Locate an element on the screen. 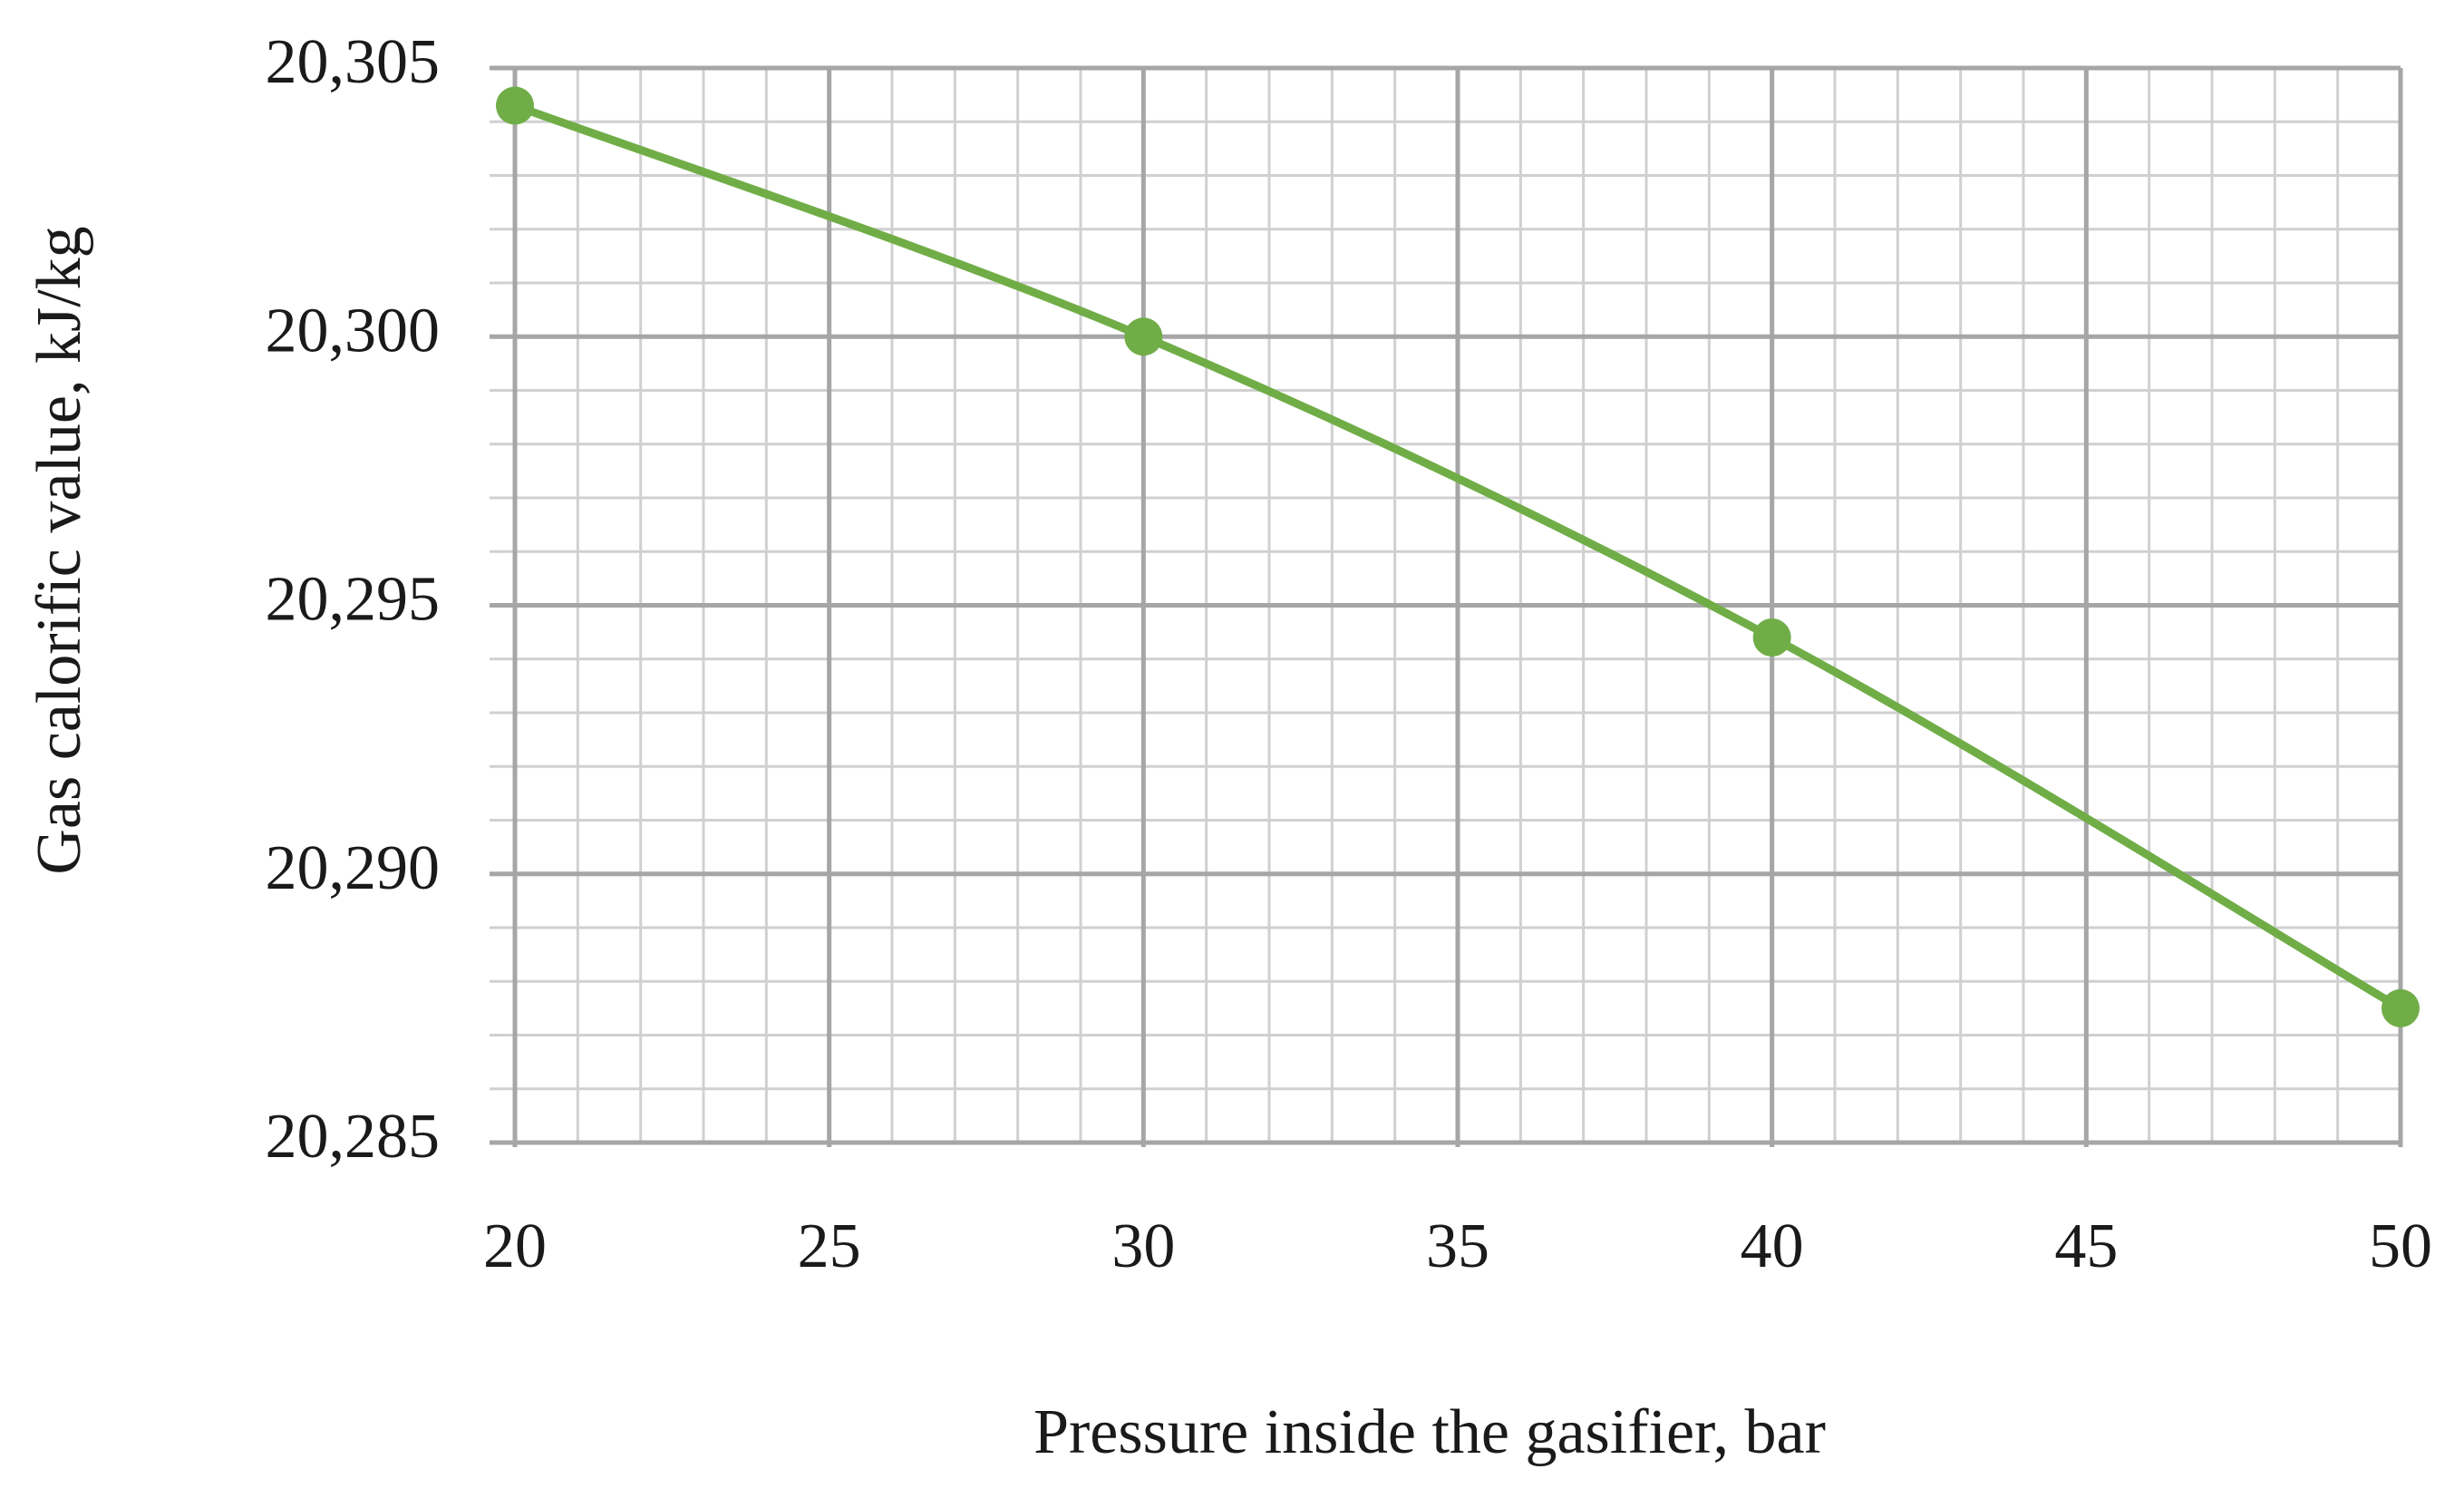 The height and width of the screenshot is (1508, 2464). x-tick-label: 20 is located at coordinates (515, 1246).